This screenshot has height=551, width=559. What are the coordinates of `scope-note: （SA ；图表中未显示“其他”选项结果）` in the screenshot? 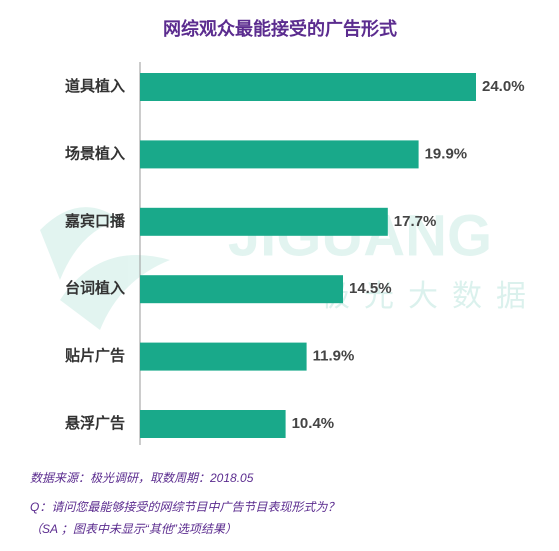 It's located at (133, 529).